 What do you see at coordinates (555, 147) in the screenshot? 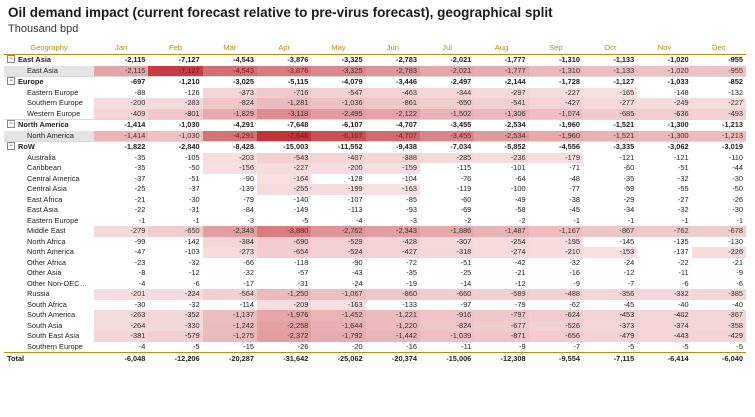
I see `value-cell: -4,556` at bounding box center [555, 147].